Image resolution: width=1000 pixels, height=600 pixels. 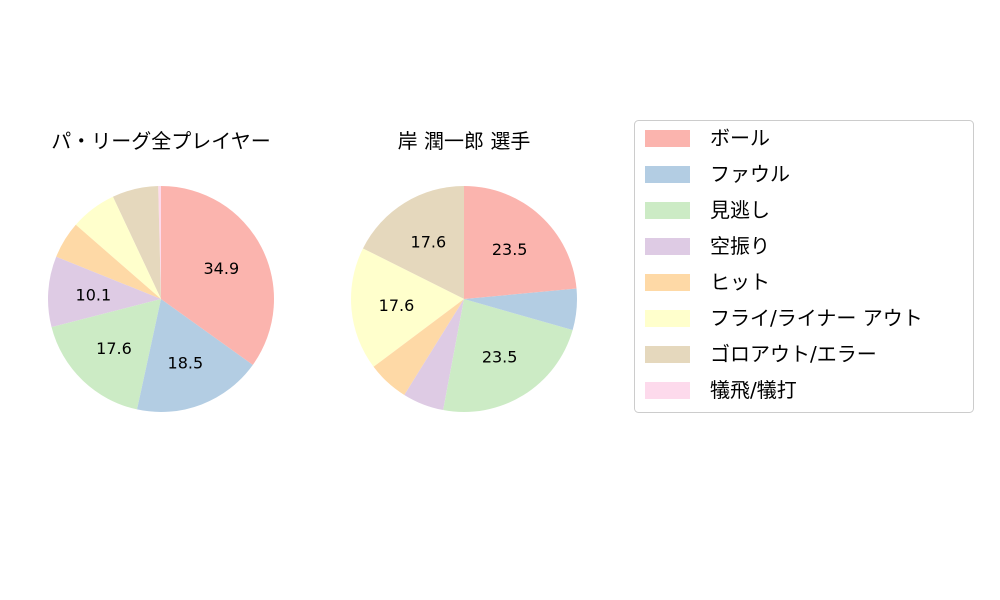 I want to click on slice-data-label: 34.9, so click(x=222, y=268).